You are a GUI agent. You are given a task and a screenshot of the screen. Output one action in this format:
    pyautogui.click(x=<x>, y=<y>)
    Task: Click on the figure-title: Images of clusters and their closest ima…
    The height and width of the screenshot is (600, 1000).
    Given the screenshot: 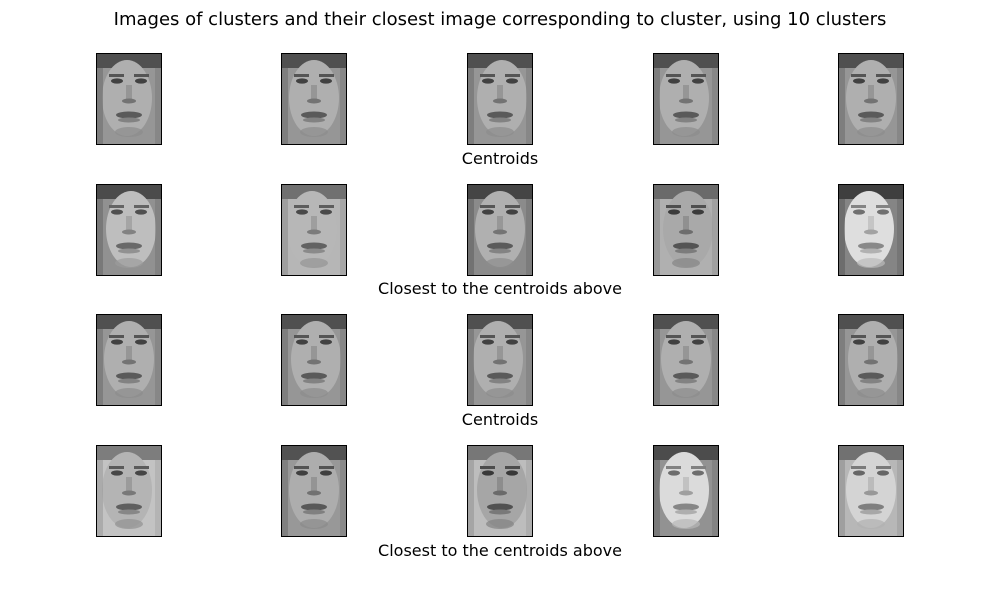 What is the action you would take?
    pyautogui.click(x=500, y=20)
    